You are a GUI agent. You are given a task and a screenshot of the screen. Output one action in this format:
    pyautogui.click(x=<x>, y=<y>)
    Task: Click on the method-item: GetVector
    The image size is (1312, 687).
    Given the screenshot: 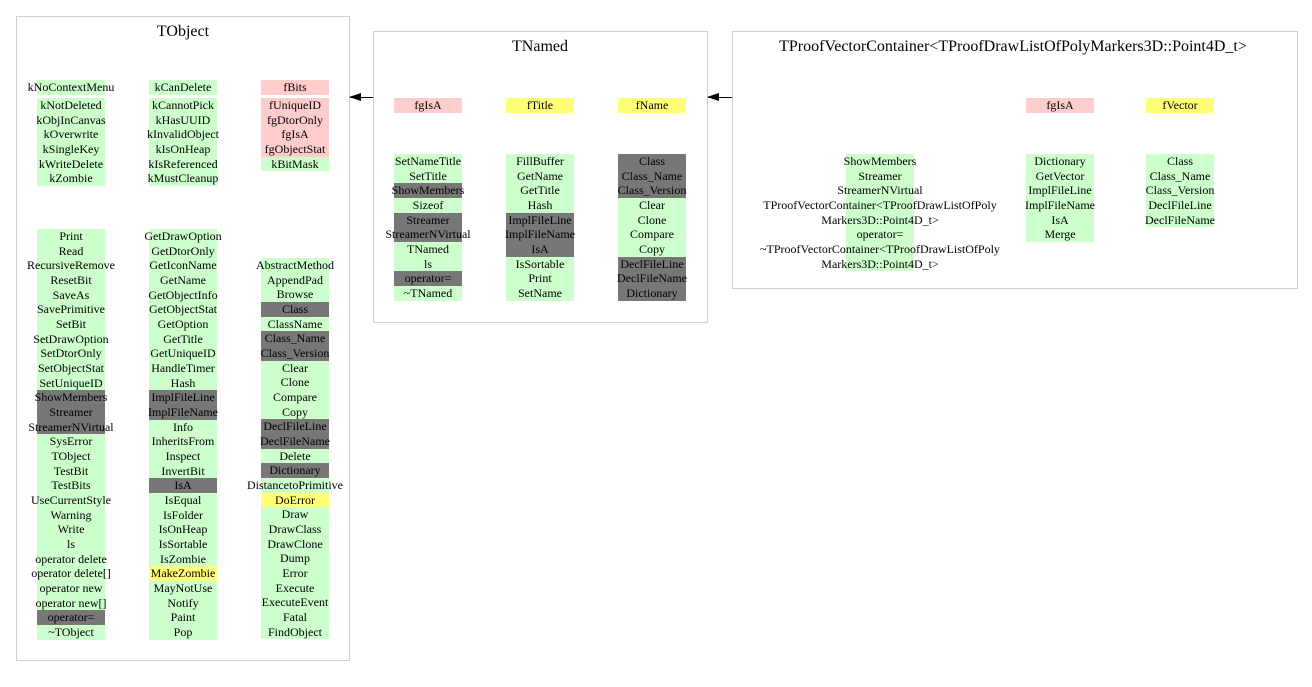 What is the action you would take?
    pyautogui.click(x=1060, y=176)
    